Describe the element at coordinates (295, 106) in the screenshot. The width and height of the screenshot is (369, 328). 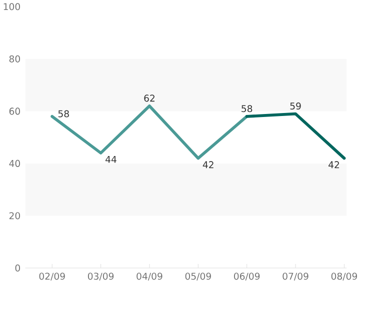
I see `data-label: 59` at that location.